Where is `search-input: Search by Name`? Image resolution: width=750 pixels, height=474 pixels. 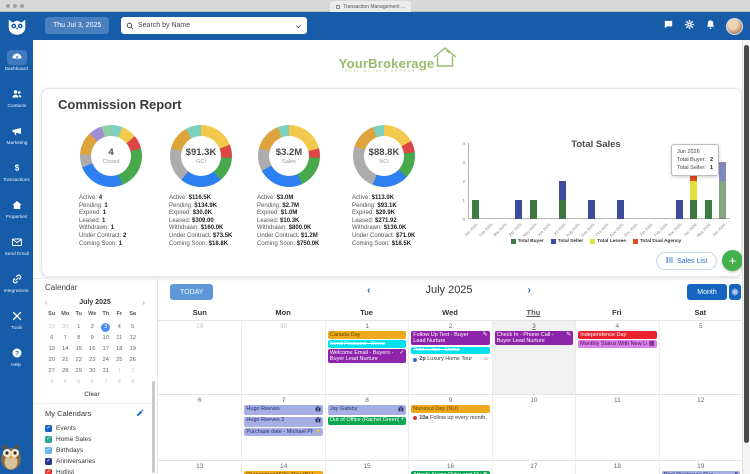
search-input: Search by Name is located at coordinates (214, 25).